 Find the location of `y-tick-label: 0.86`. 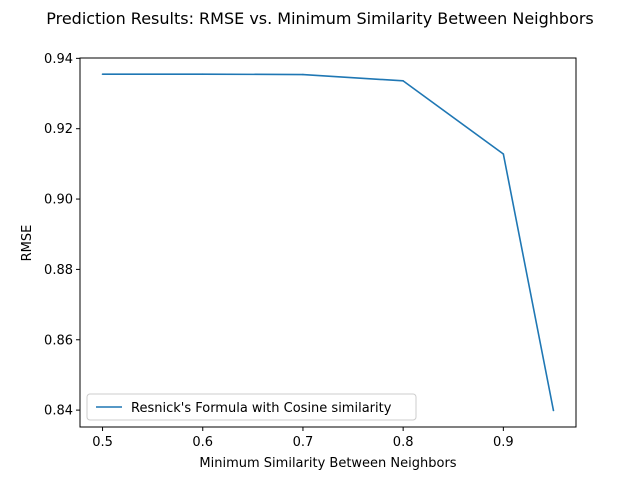

y-tick-label: 0.86 is located at coordinates (58, 340).